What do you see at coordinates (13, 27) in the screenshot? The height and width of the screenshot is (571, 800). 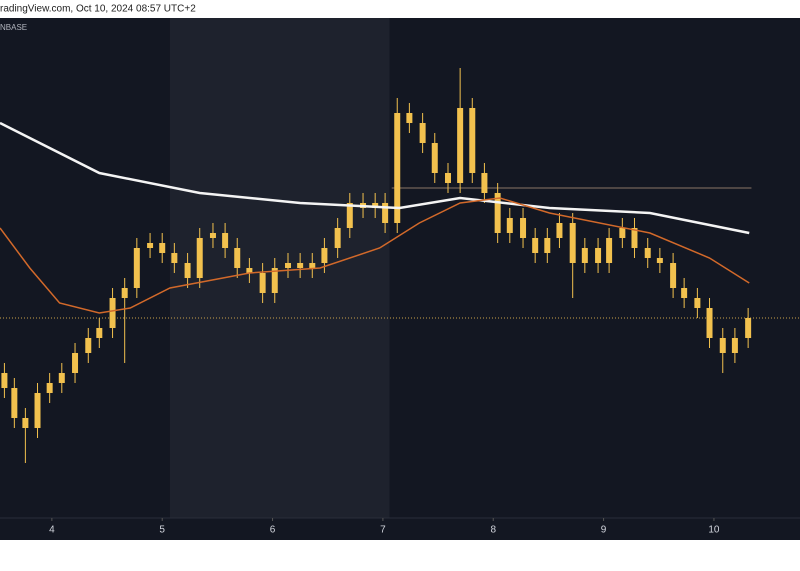 I see `chart-subtitle: NBASE` at bounding box center [13, 27].